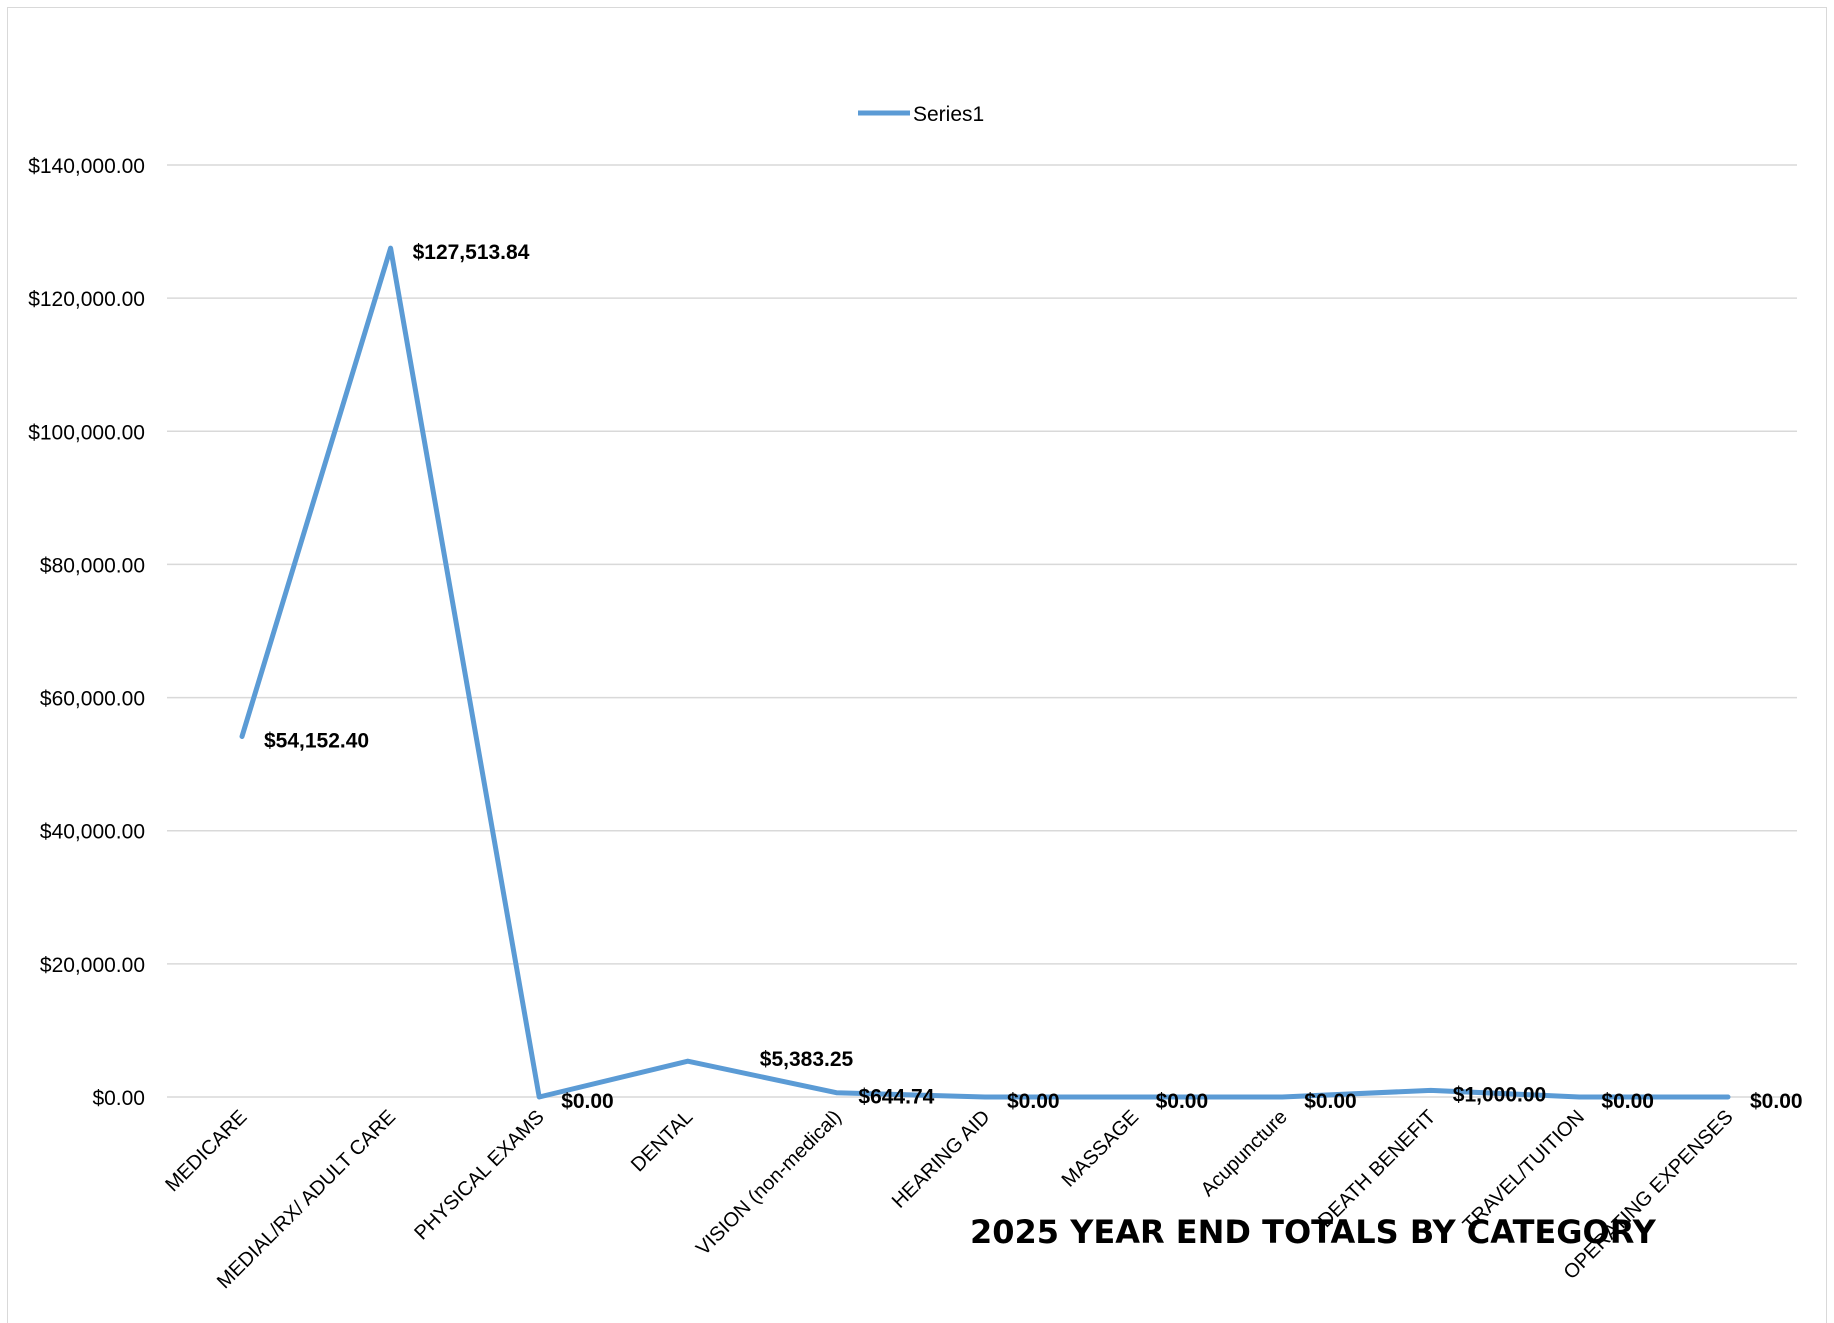 Image resolution: width=1834 pixels, height=1323 pixels. Describe the element at coordinates (1313, 1232) in the screenshot. I see `chart-title: 2025 YEAR END TOTALS BY CATEGORY` at that location.